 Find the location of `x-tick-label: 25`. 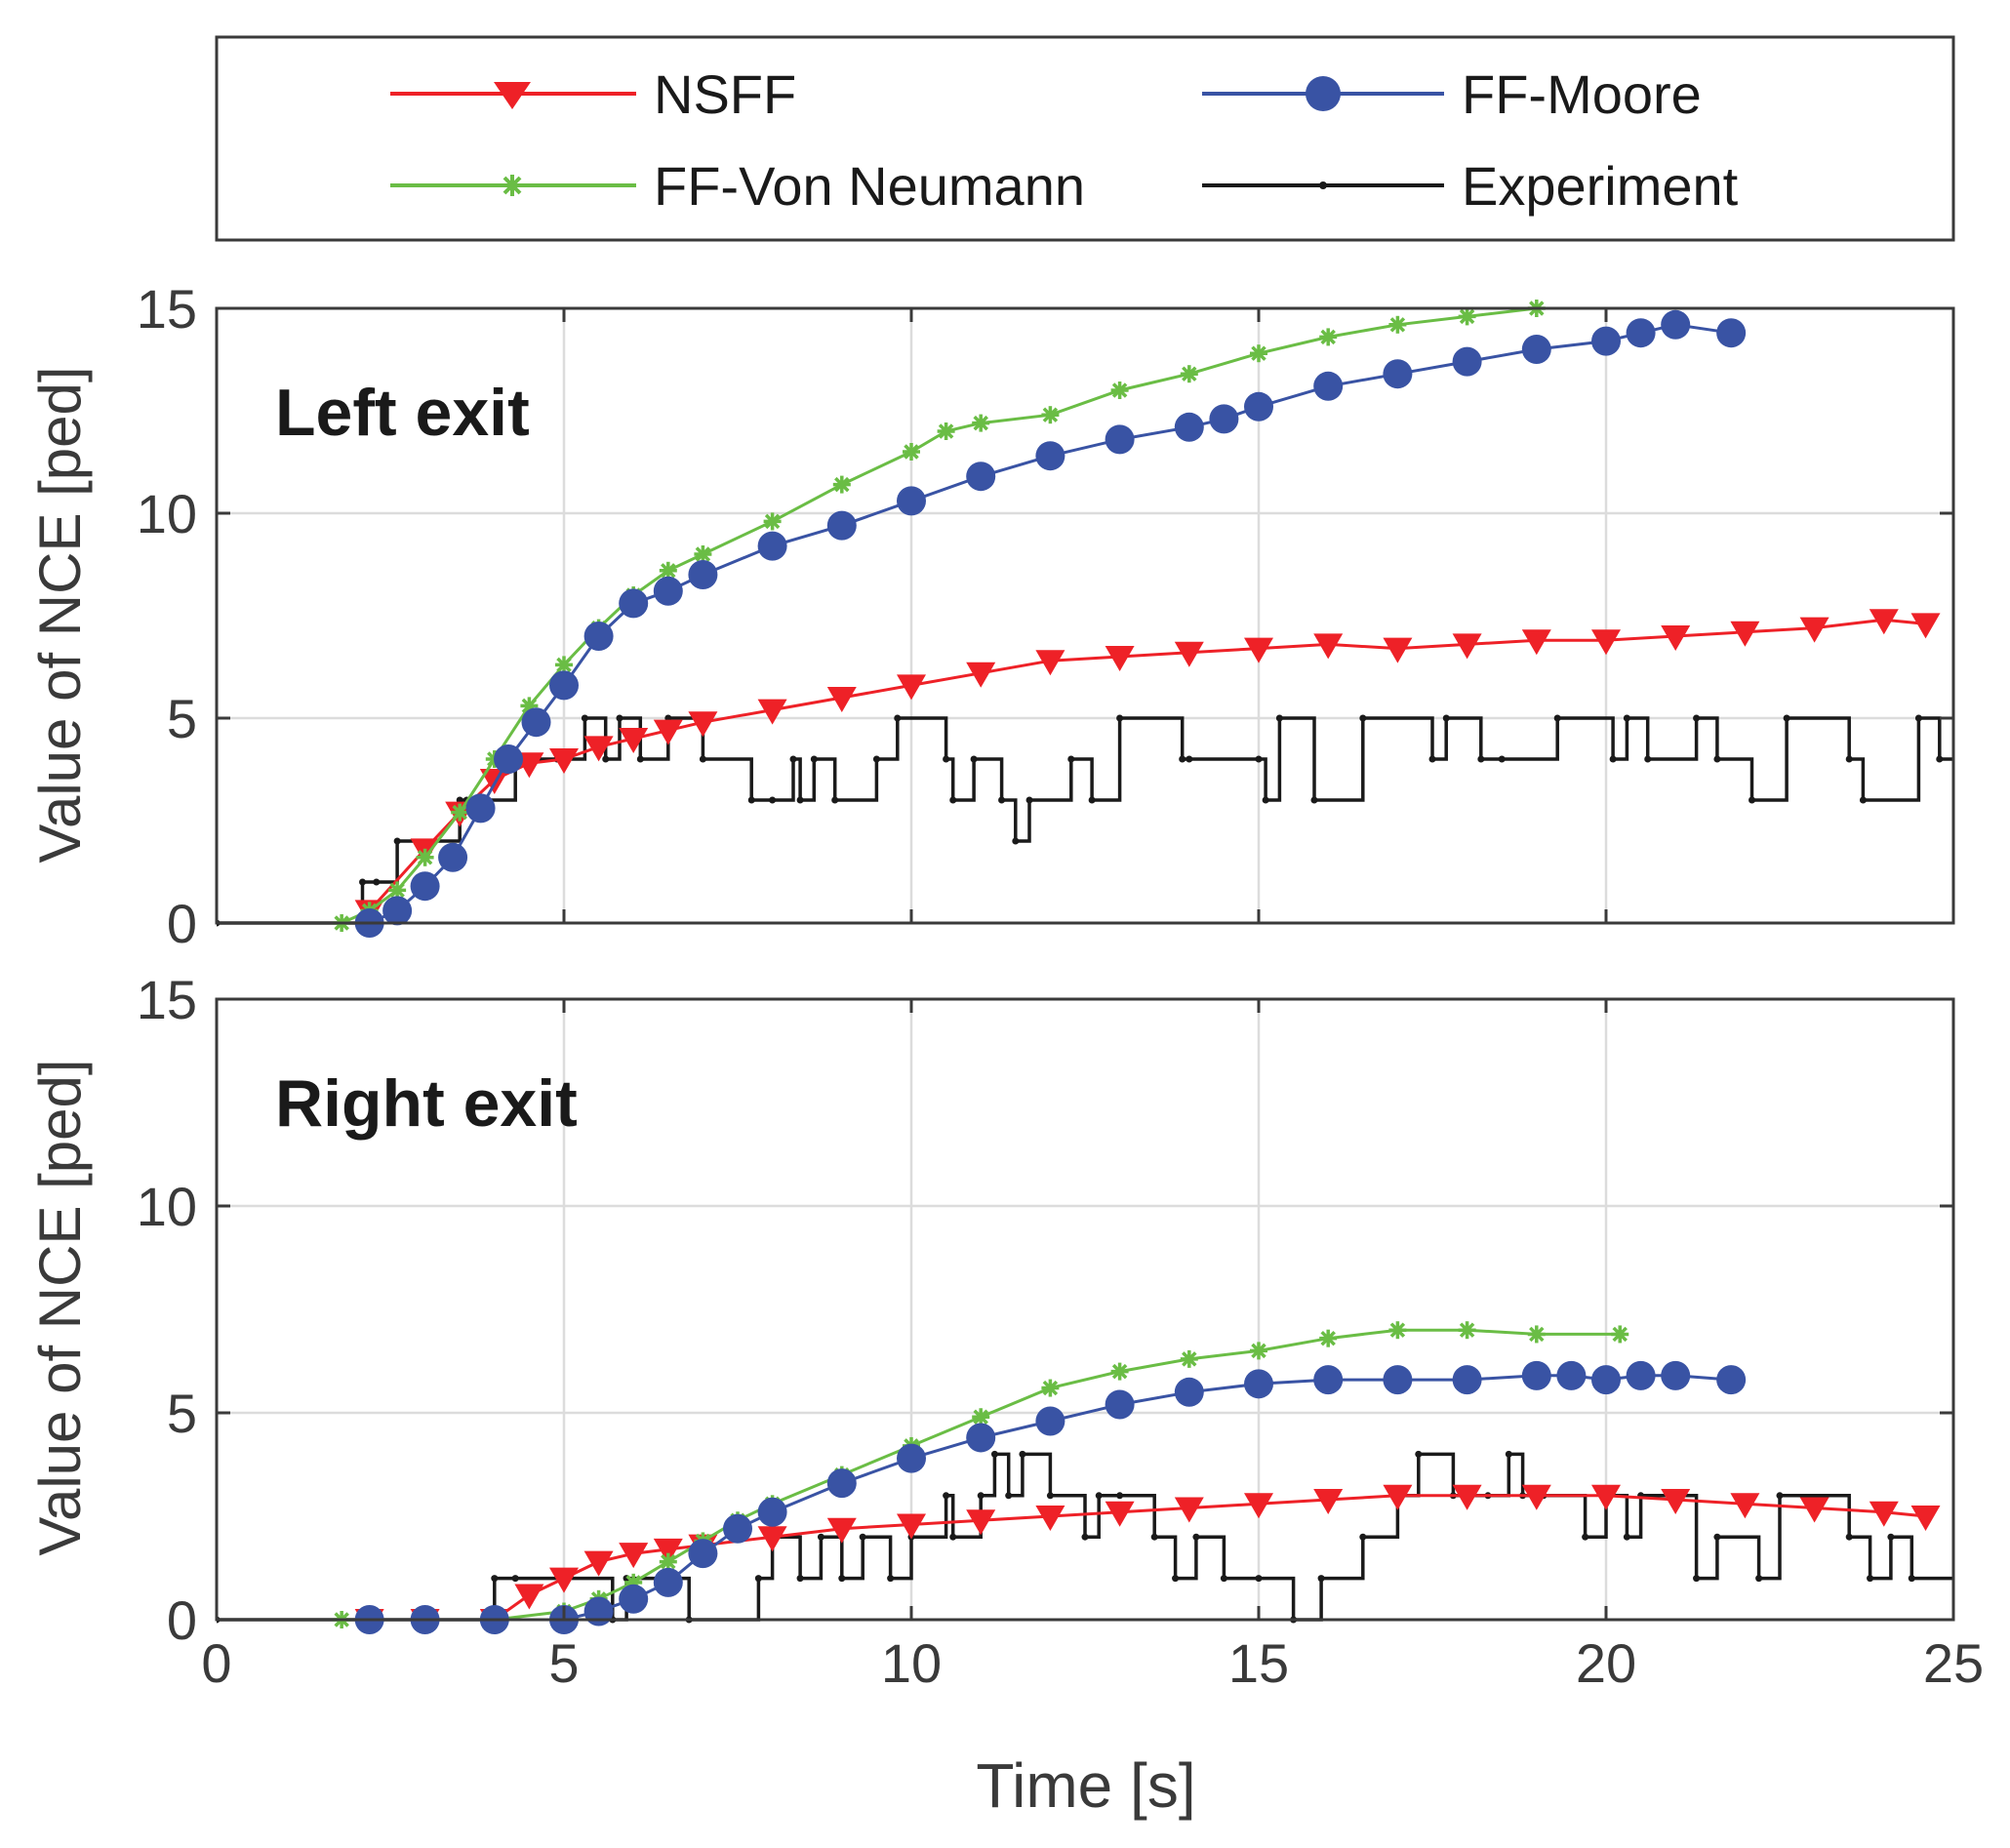

x-tick-label: 25 is located at coordinates (1953, 1663).